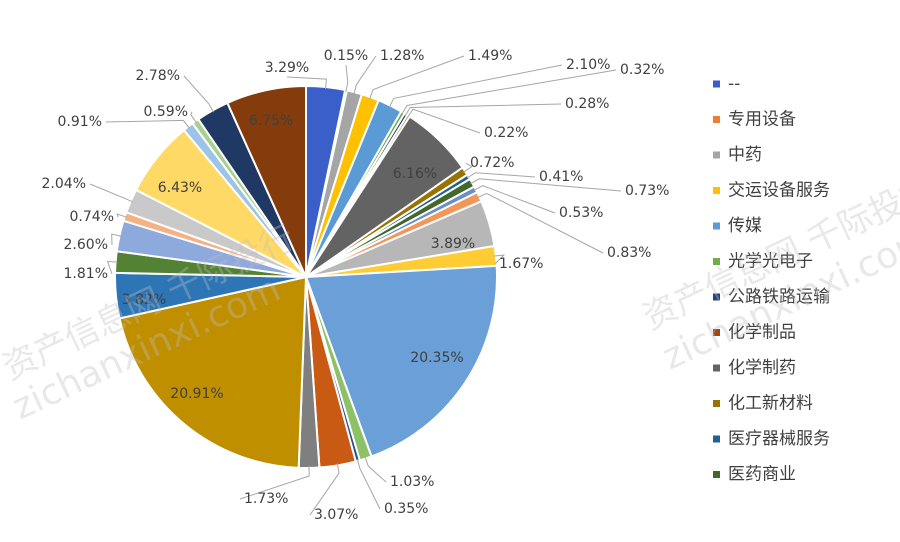 This screenshot has width=900, height=542. What do you see at coordinates (415, 174) in the screenshot?
I see `data-label: 6.16%` at bounding box center [415, 174].